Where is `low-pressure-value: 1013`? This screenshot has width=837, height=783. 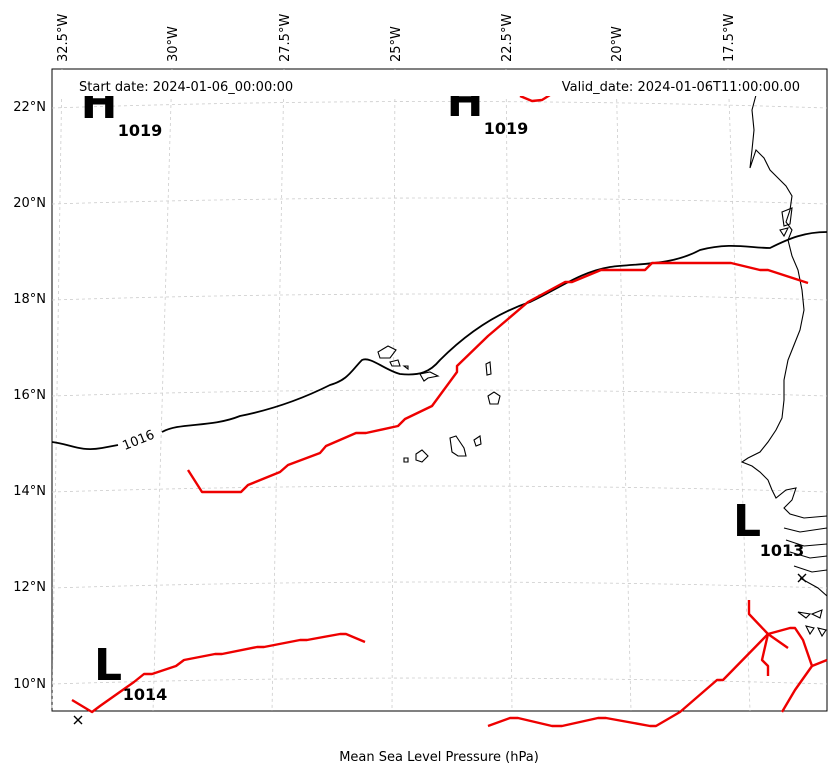
low-pressure-value: 1013 is located at coordinates (782, 550).